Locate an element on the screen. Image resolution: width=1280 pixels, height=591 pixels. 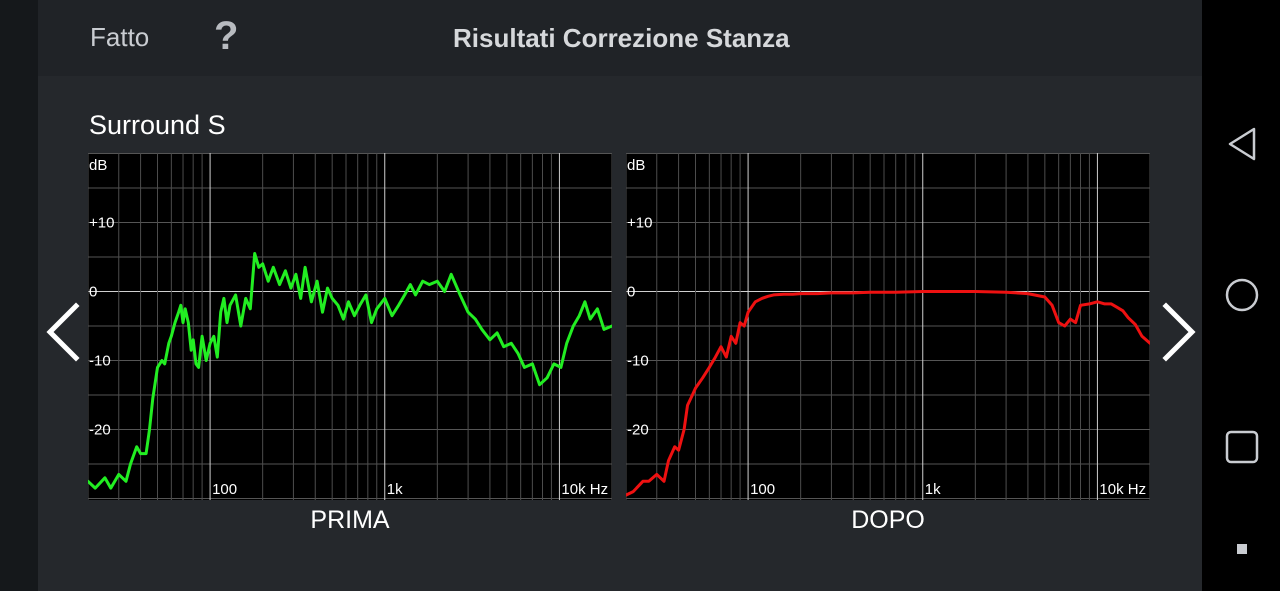
page-title: Risultati Correzione Stanza is located at coordinates (621, 38).